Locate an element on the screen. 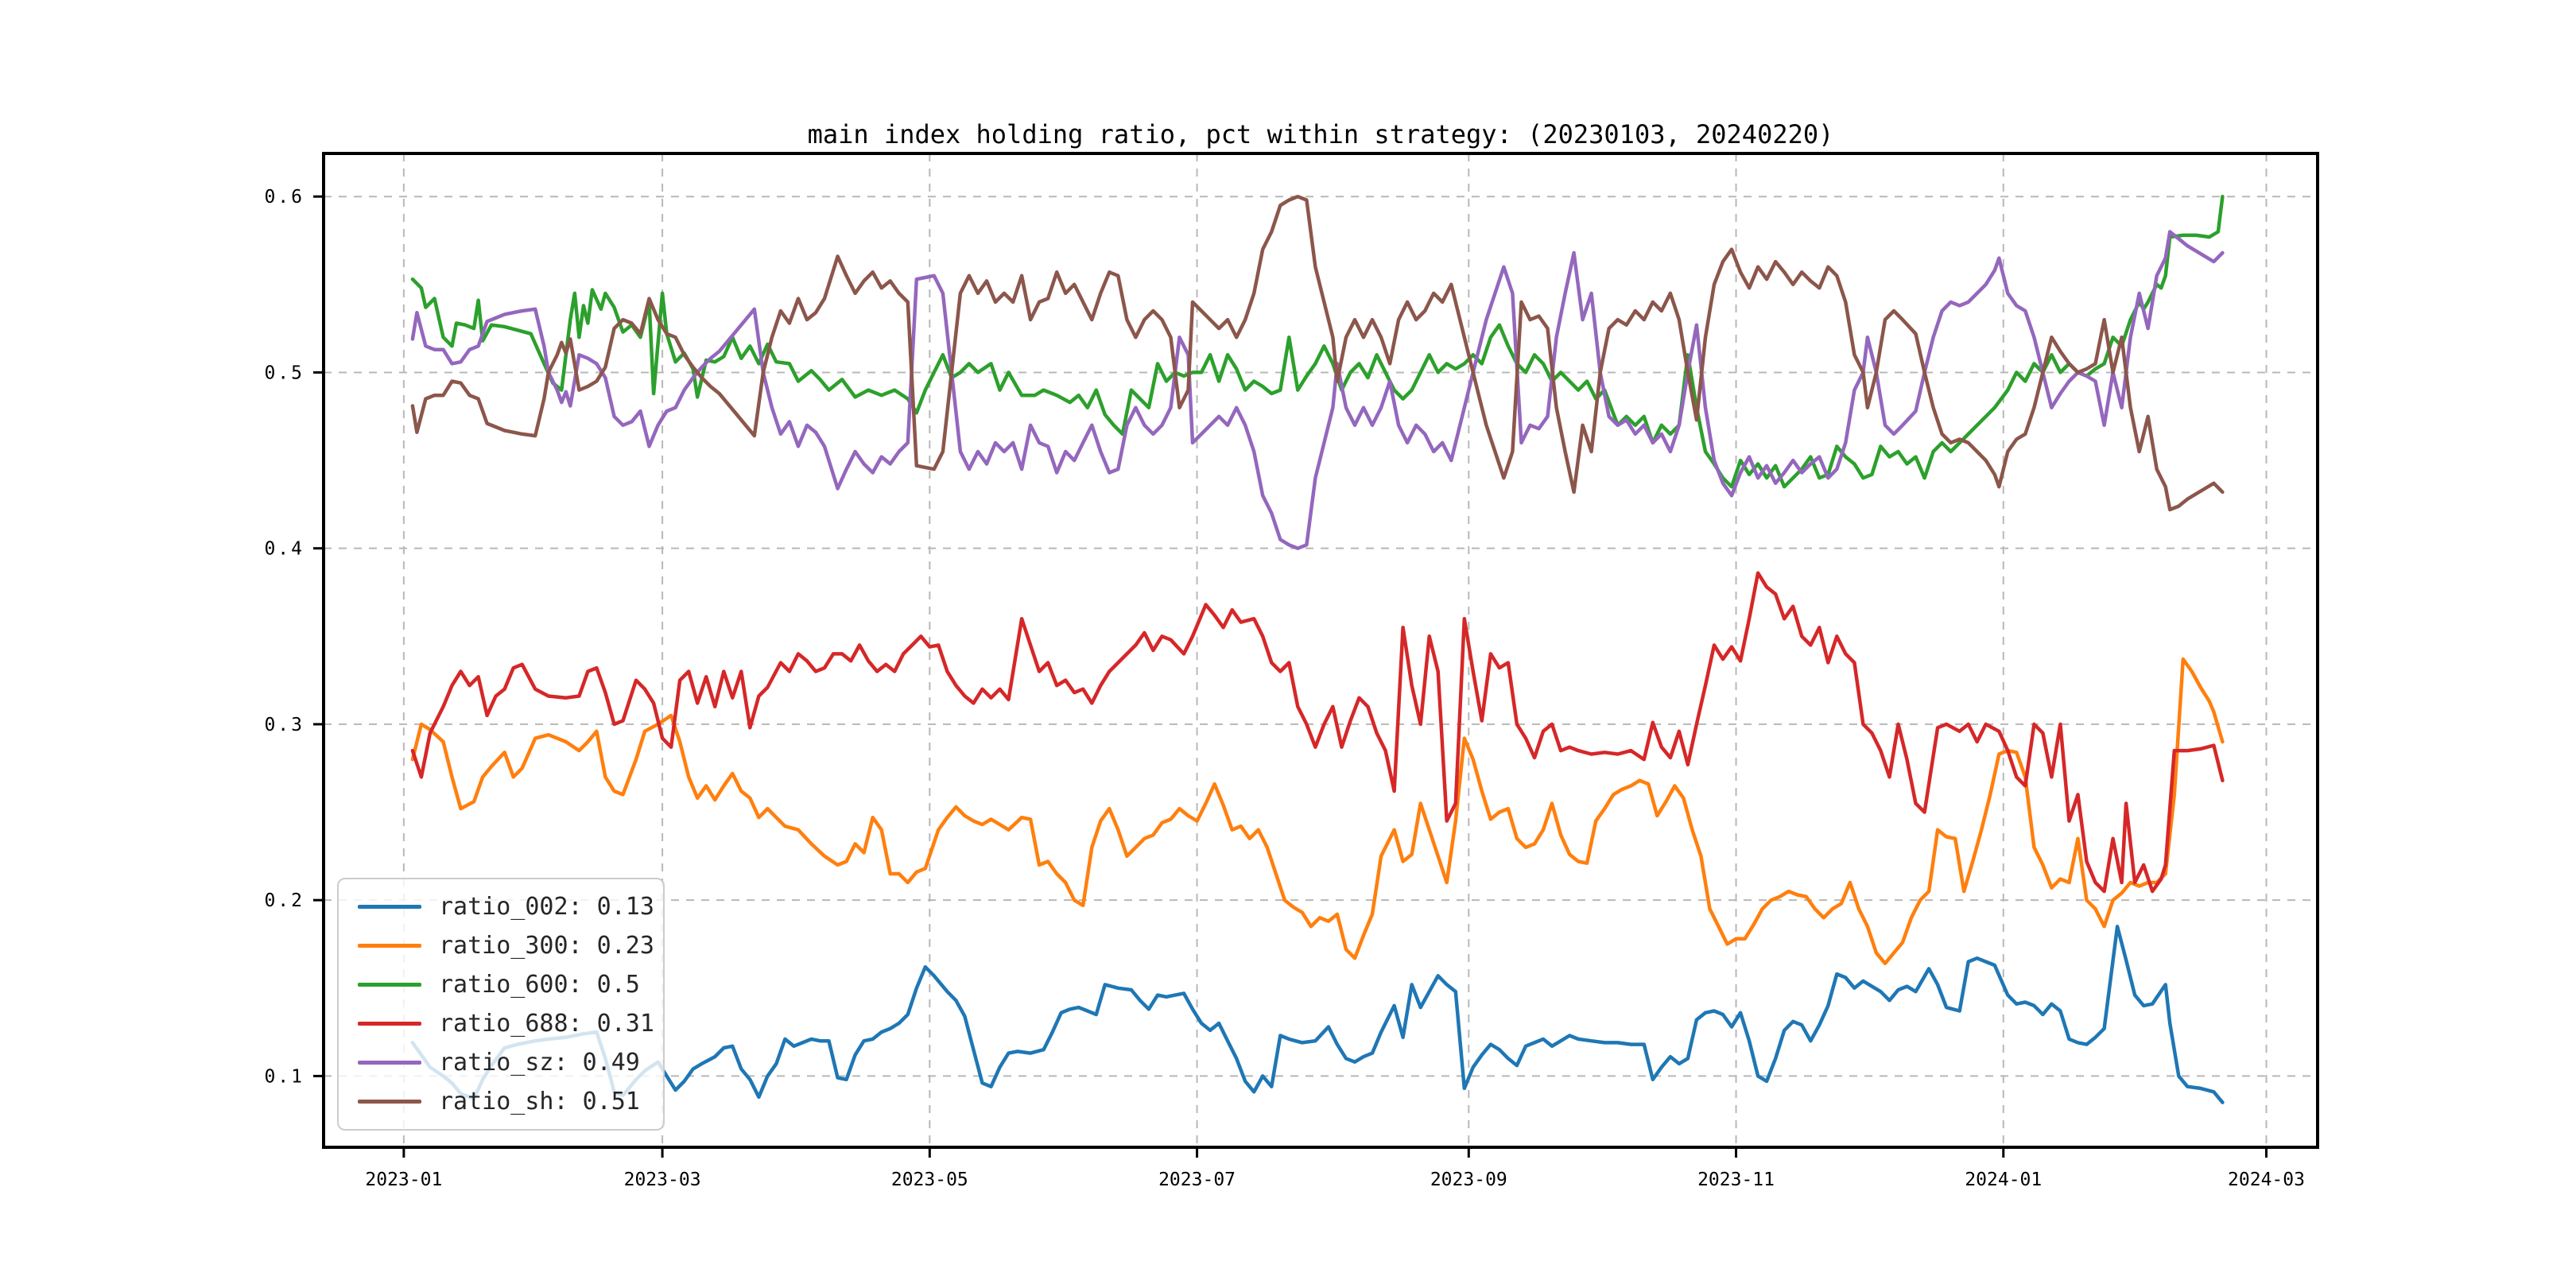 The width and height of the screenshot is (2576, 1288). y-tick-label: 0.3 is located at coordinates (284, 725).